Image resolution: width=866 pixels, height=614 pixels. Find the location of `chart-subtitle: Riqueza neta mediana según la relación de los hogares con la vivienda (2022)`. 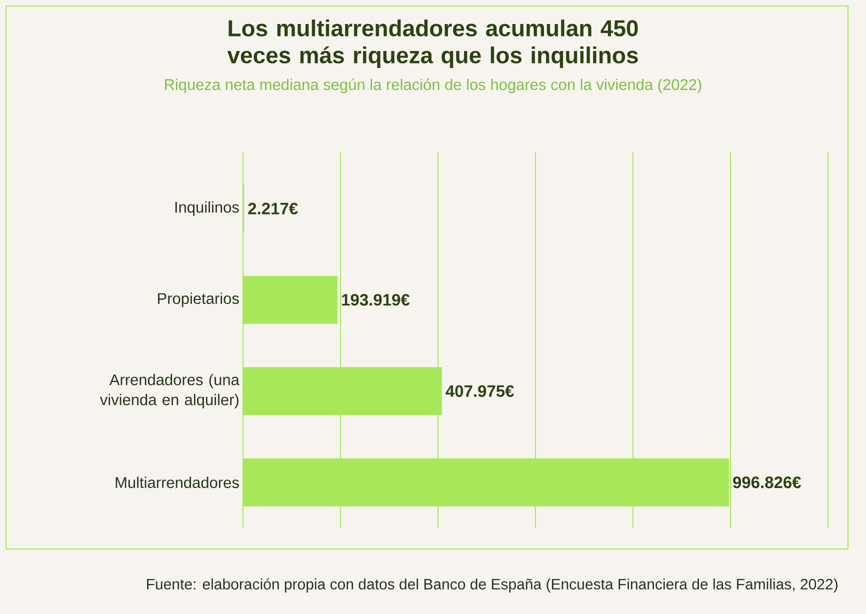

chart-subtitle: Riqueza neta mediana según la relación de los hogares con la vivienda (2022) is located at coordinates (433, 86).